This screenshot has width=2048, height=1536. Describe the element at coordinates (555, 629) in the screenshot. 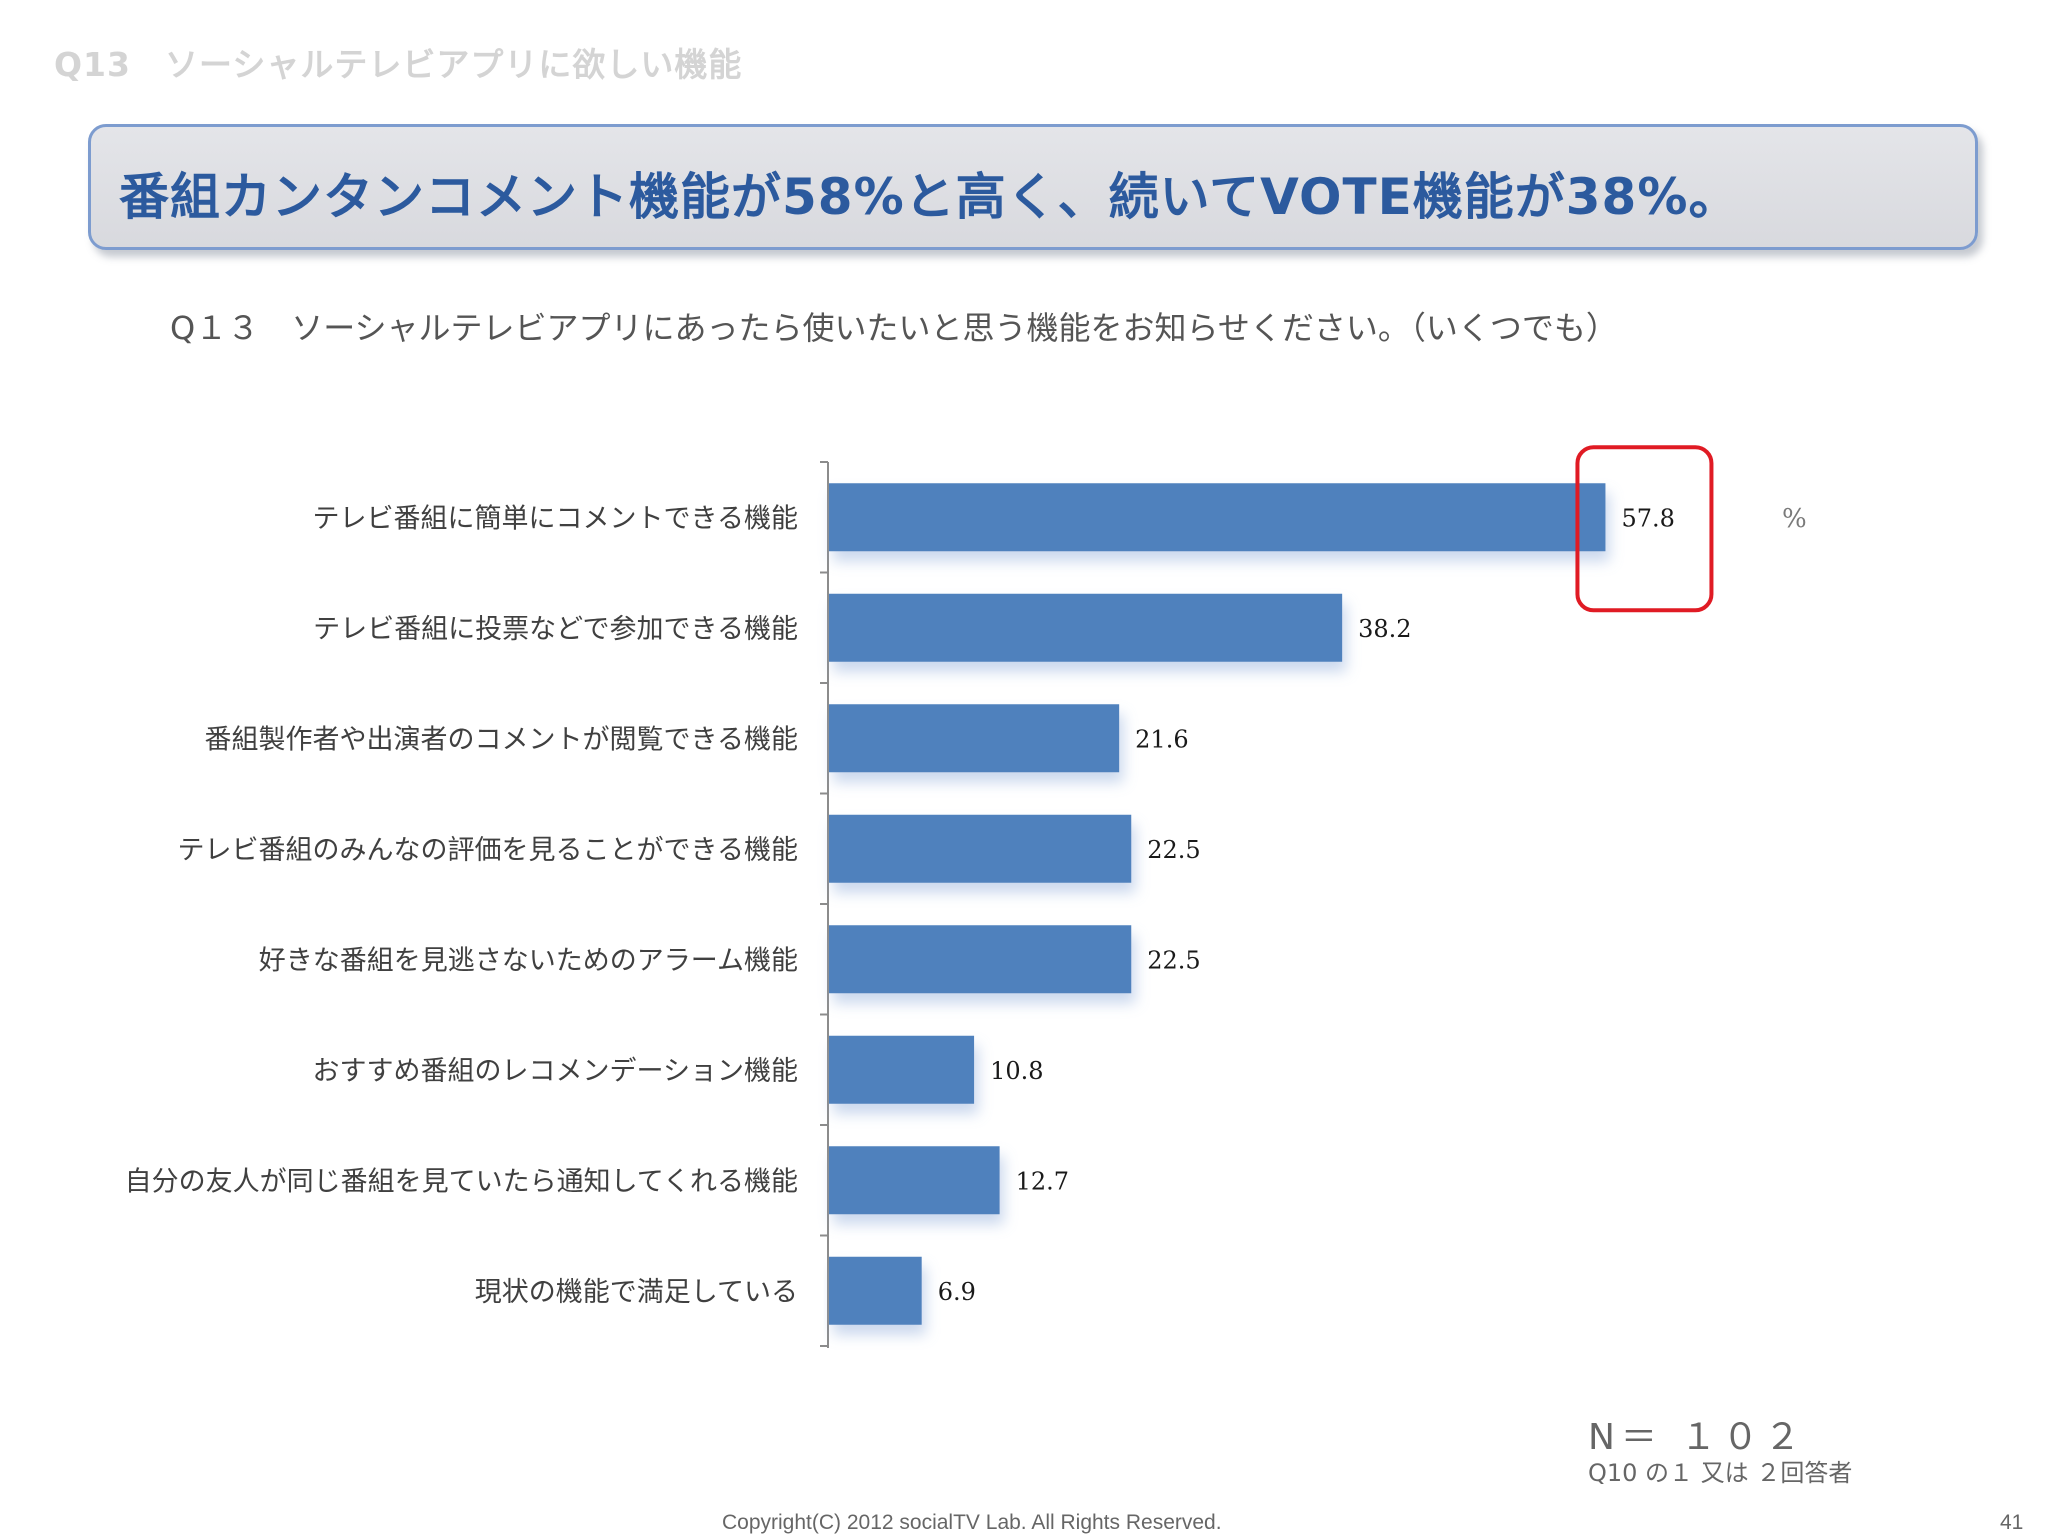

I see `category-label: テレビ番組に投票などで参加できる機能` at that location.